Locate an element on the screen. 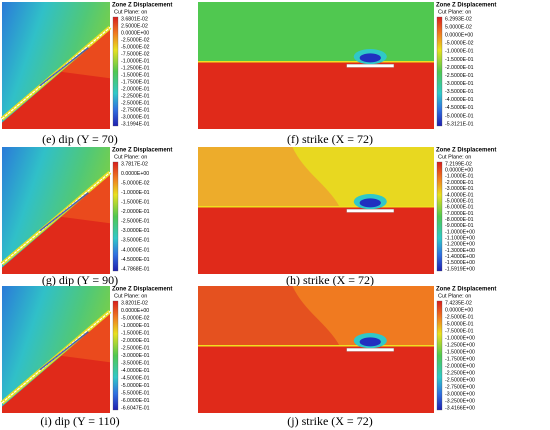 The image size is (550, 430). legend-label: -4.7868E-01 is located at coordinates (135, 269).